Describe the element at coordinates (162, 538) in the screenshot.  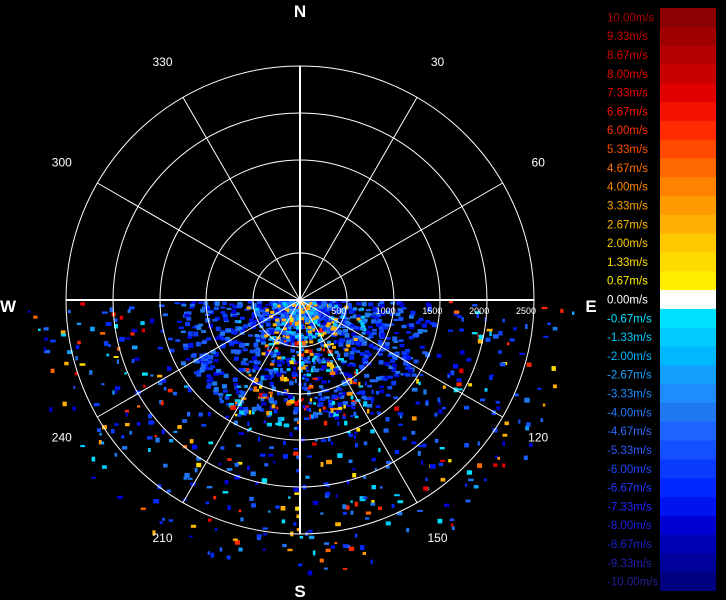
I see `azimuth-tick-label: 210` at that location.